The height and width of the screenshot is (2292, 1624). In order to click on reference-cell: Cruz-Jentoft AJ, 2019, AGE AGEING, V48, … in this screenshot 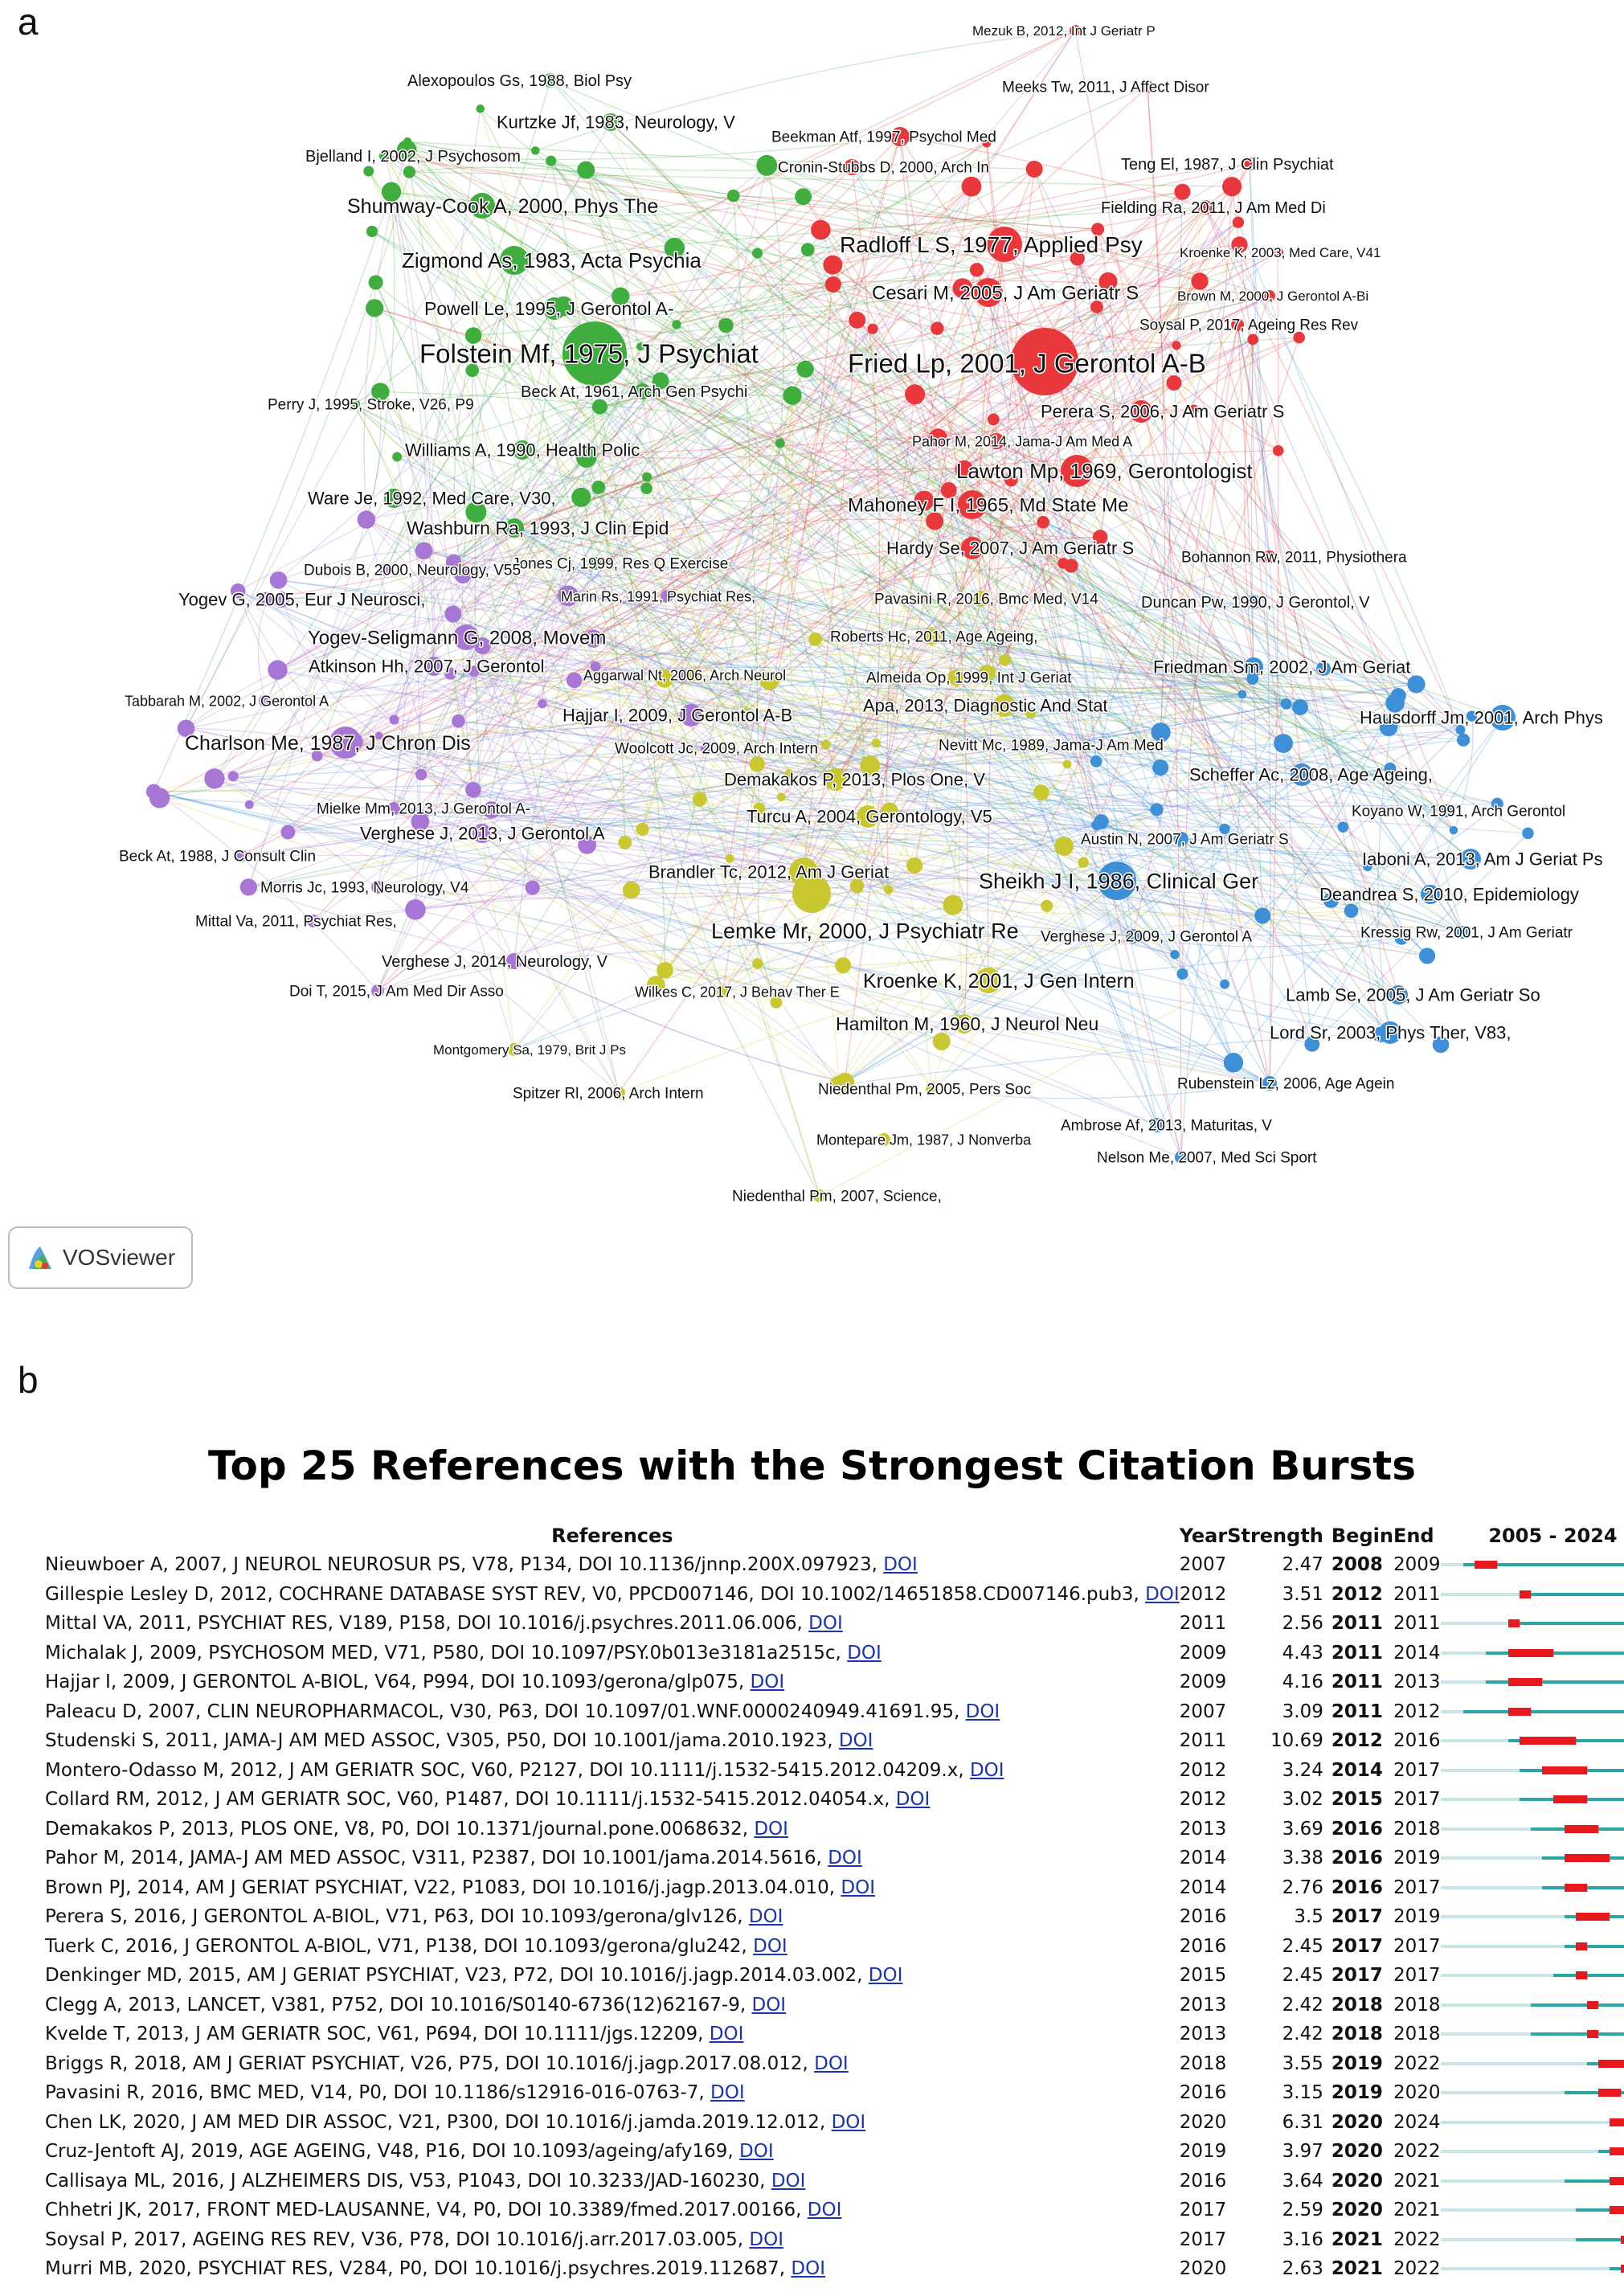, I will do `click(612, 2152)`.